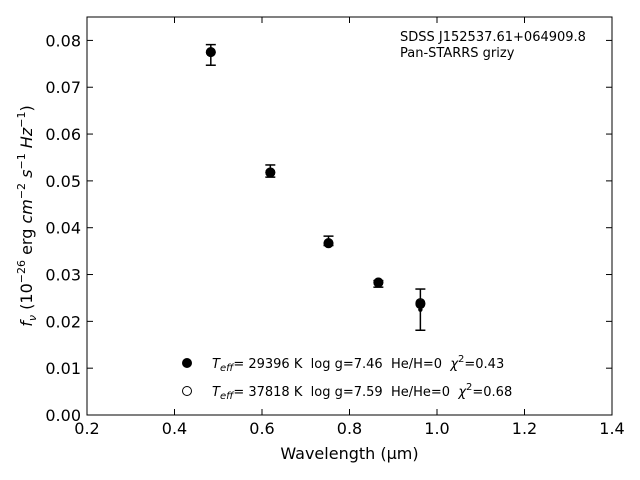 The height and width of the screenshot is (480, 640). Describe the element at coordinates (63, 275) in the screenshot. I see `y-tick-label: 0.03` at that location.